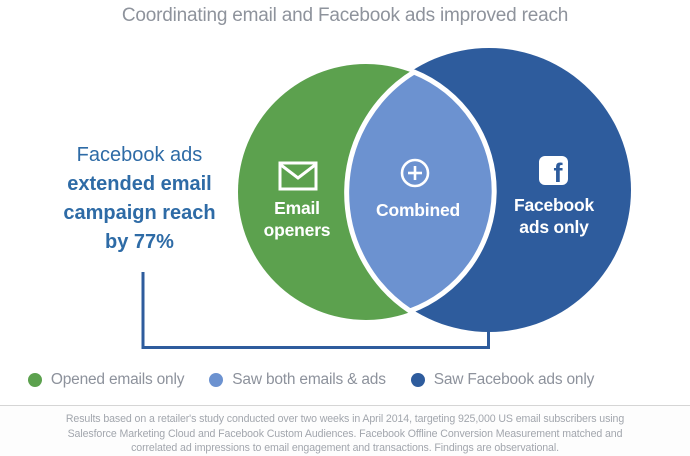 Image resolution: width=690 pixels, height=456 pixels. I want to click on green-dot-icon, so click(34, 380).